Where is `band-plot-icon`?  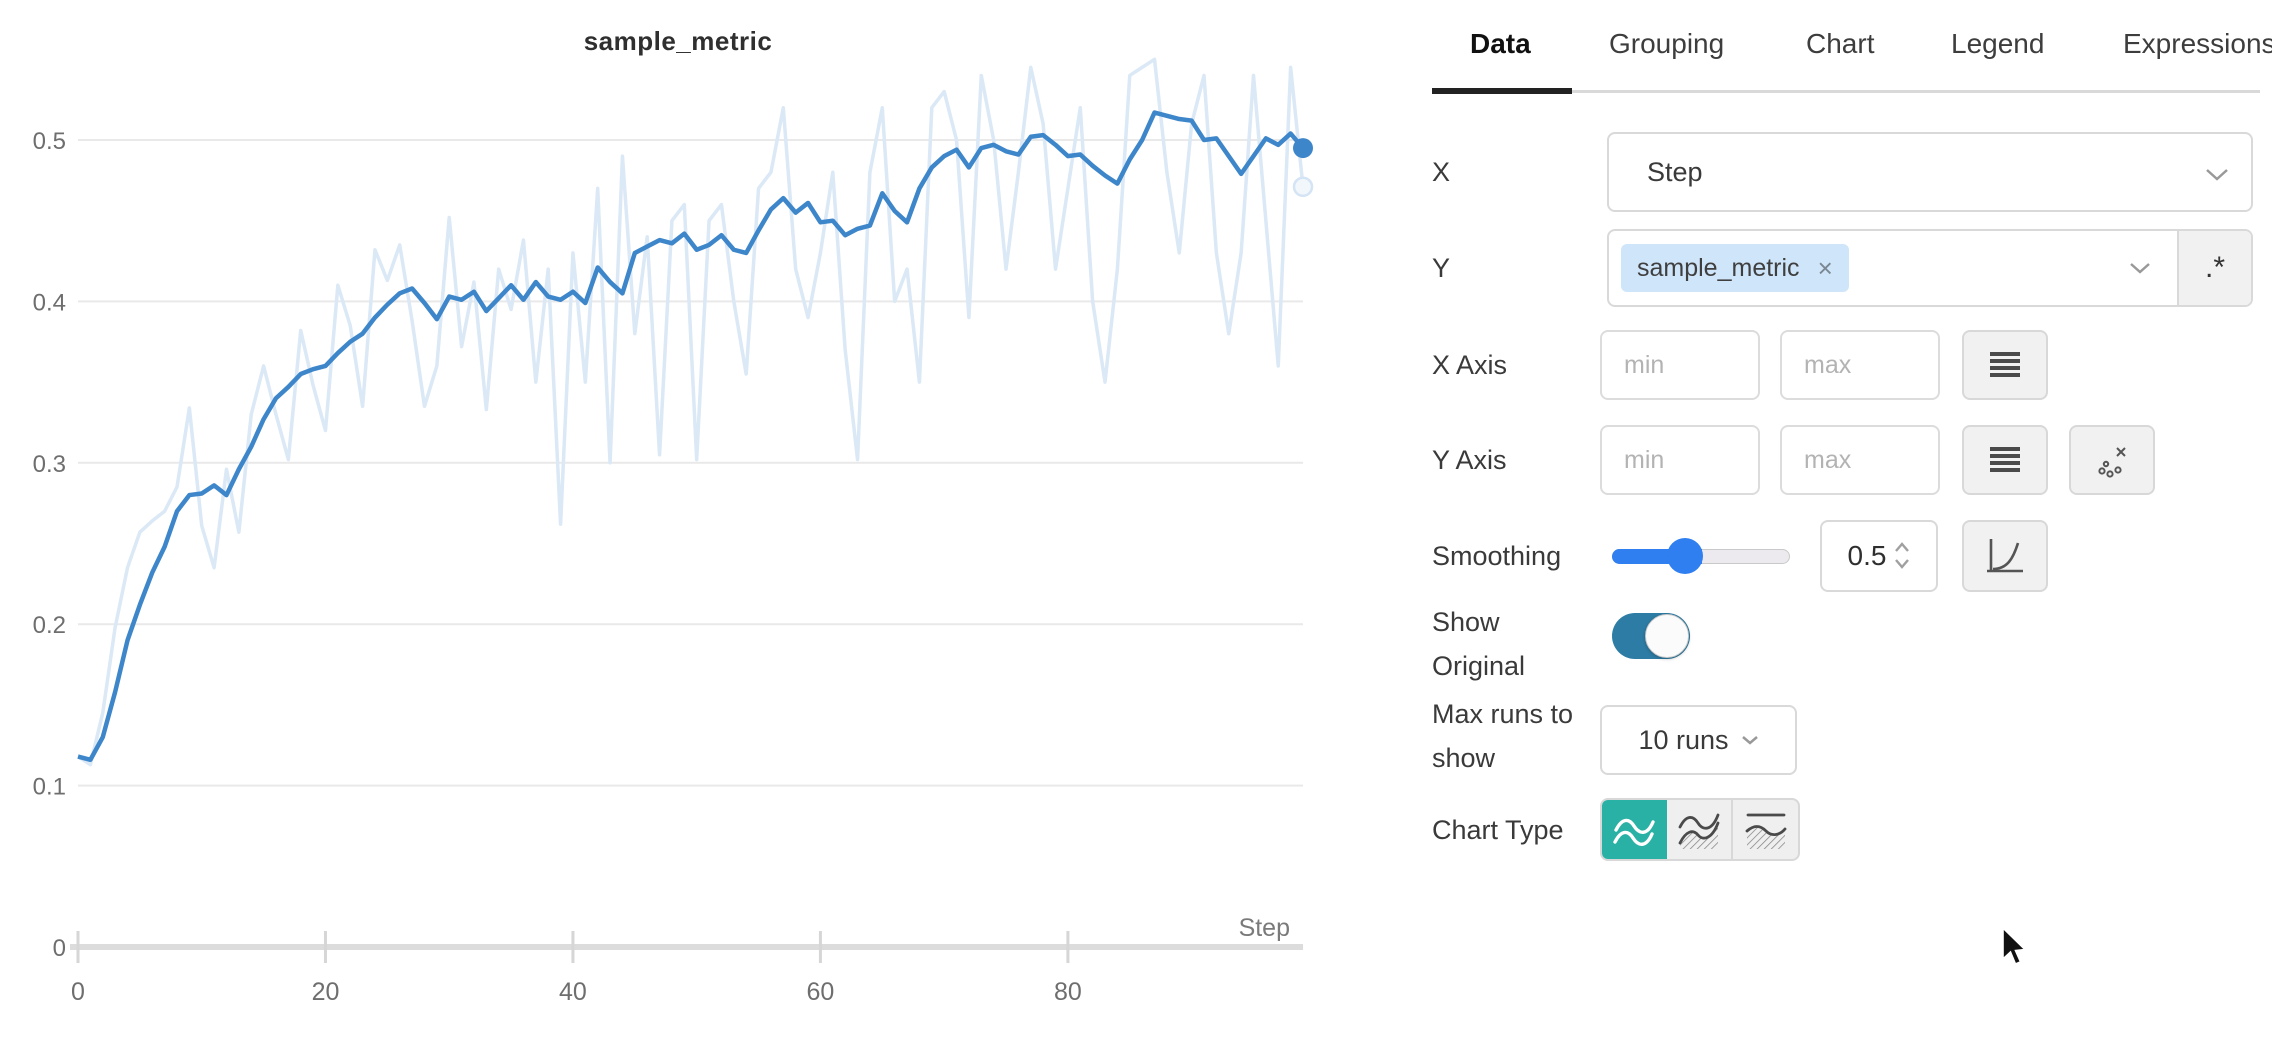 band-plot-icon is located at coordinates (1766, 831).